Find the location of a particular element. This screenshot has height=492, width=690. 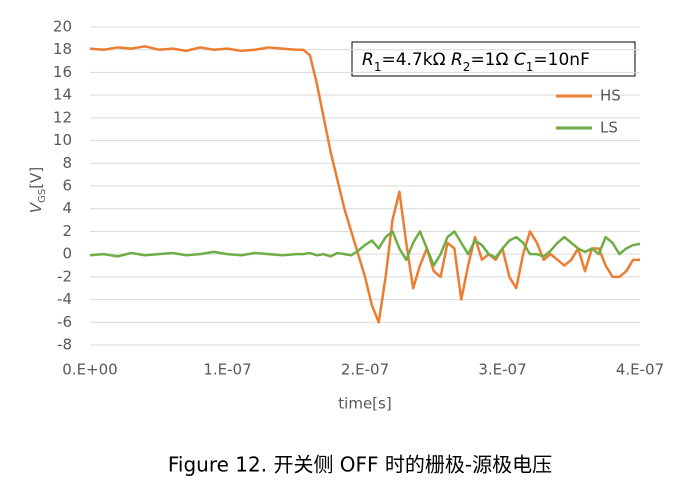

y-tick-label: -4 is located at coordinates (64, 299).